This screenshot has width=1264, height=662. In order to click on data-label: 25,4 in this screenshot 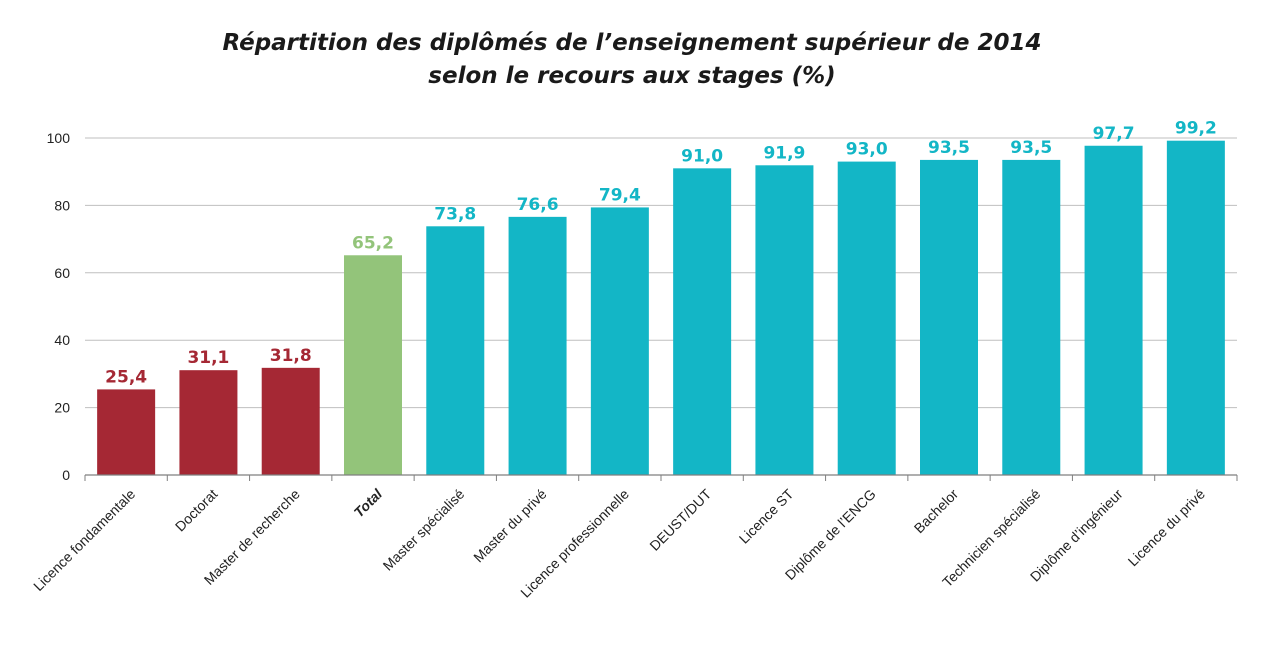, I will do `click(126, 377)`.